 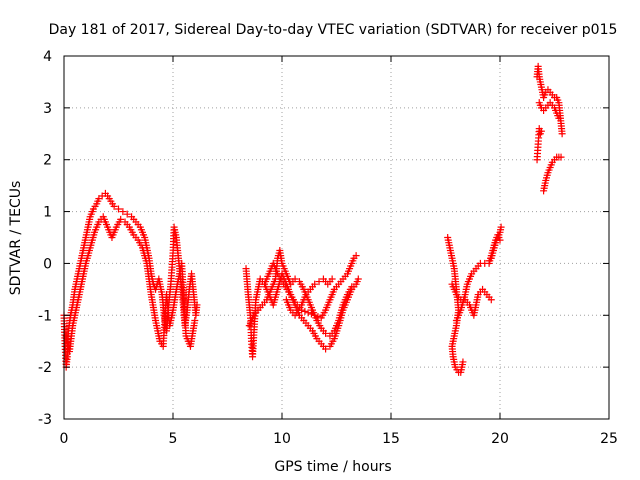 What do you see at coordinates (45, 368) in the screenshot?
I see `y-tick-label: -2` at bounding box center [45, 368].